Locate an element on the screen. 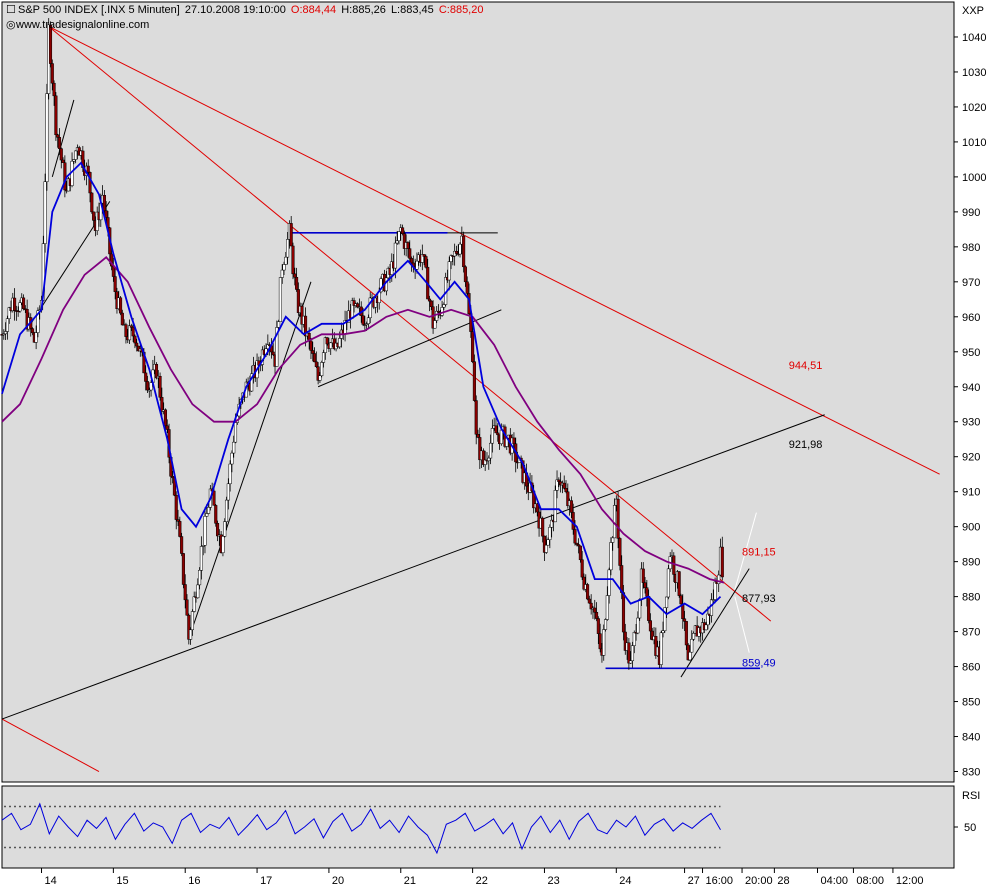 This screenshot has height=893, width=999. y-tick-label-980: 980 is located at coordinates (971, 248).